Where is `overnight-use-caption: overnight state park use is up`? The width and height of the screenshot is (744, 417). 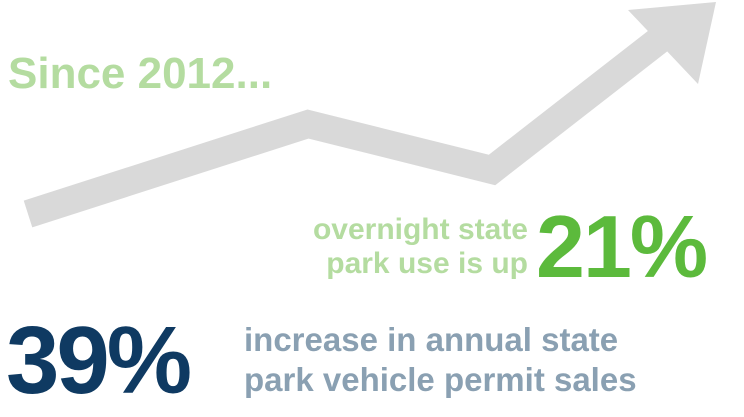
overnight-use-caption: overnight state park use is up is located at coordinates (359, 247).